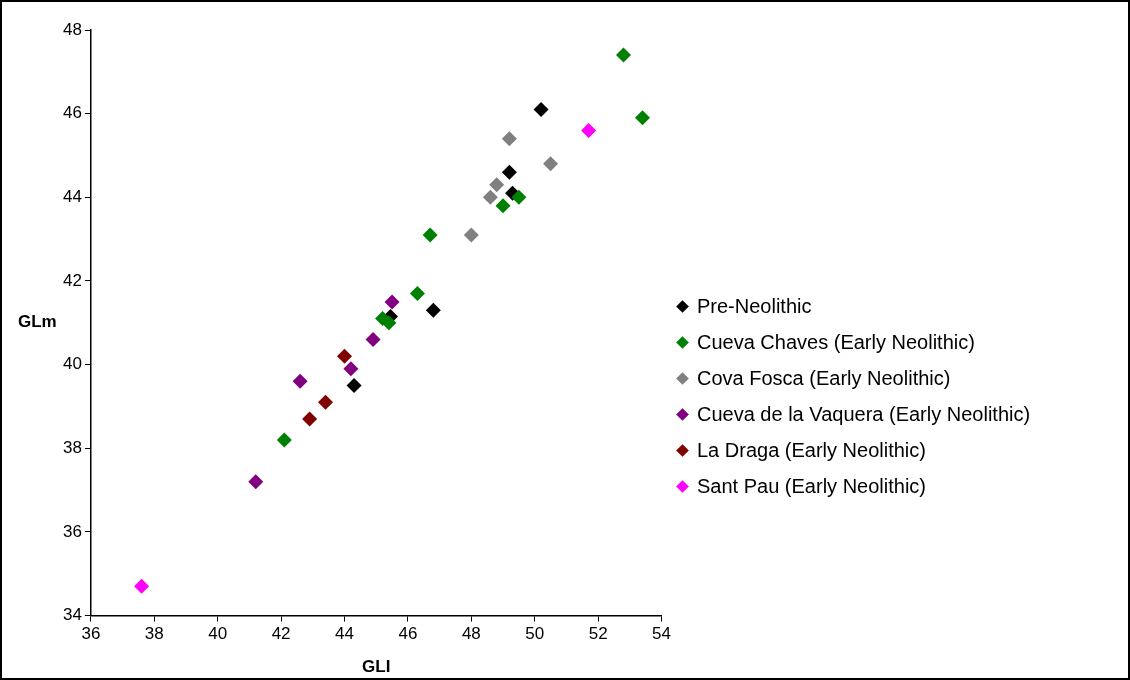 The height and width of the screenshot is (680, 1130). What do you see at coordinates (662, 634) in the screenshot?
I see `x-tick-label: 54` at bounding box center [662, 634].